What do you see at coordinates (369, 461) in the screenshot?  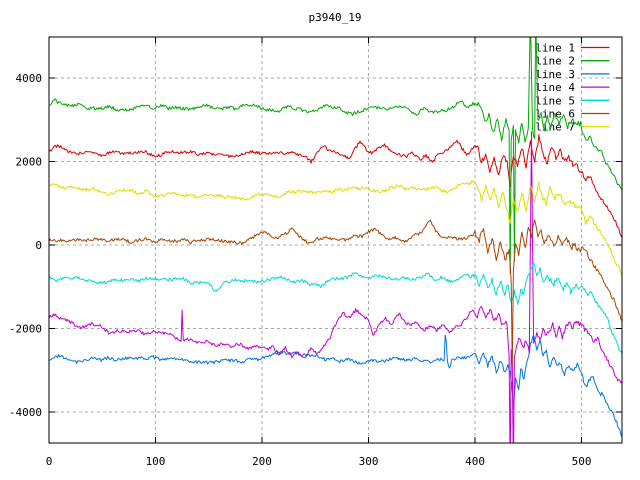 I see `x-tick-label: 300` at bounding box center [369, 461].